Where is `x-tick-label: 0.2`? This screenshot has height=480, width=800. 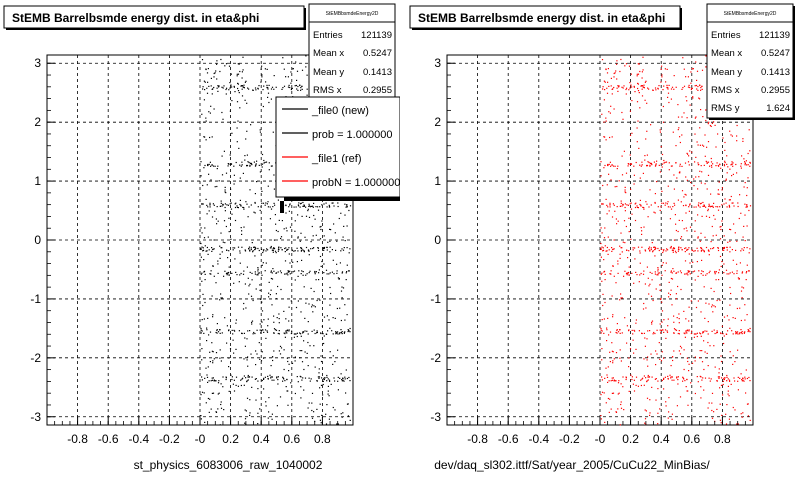 x-tick-label: 0.2 is located at coordinates (630, 439).